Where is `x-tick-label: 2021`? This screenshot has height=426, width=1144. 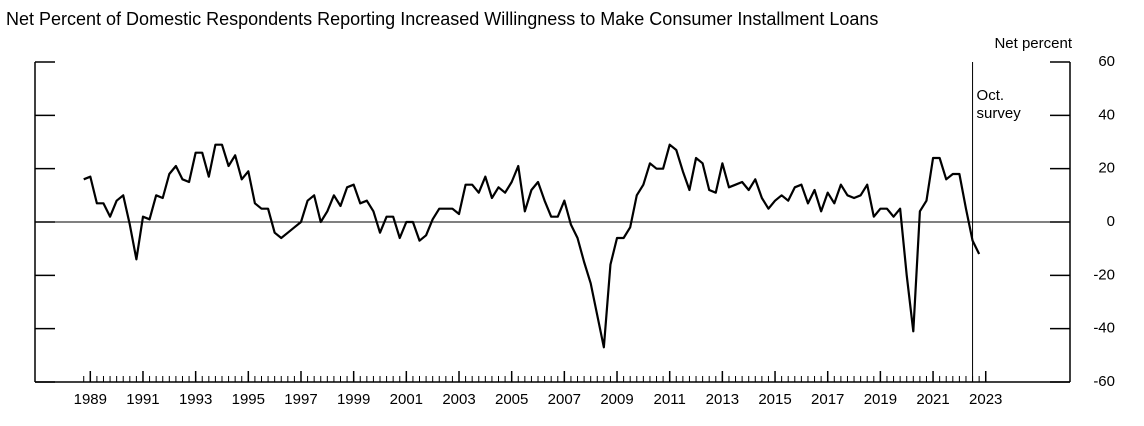 x-tick-label: 2021 is located at coordinates (932, 399).